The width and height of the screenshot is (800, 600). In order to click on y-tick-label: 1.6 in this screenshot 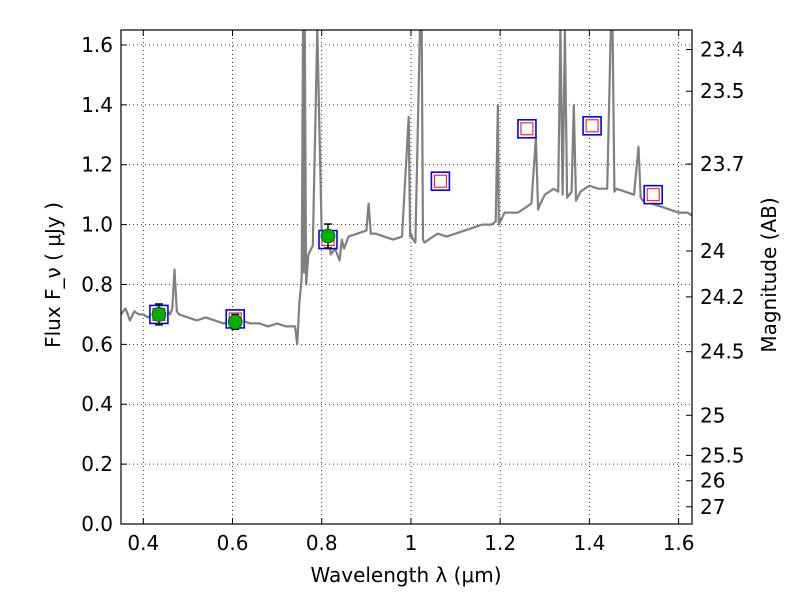, I will do `click(97, 45)`.